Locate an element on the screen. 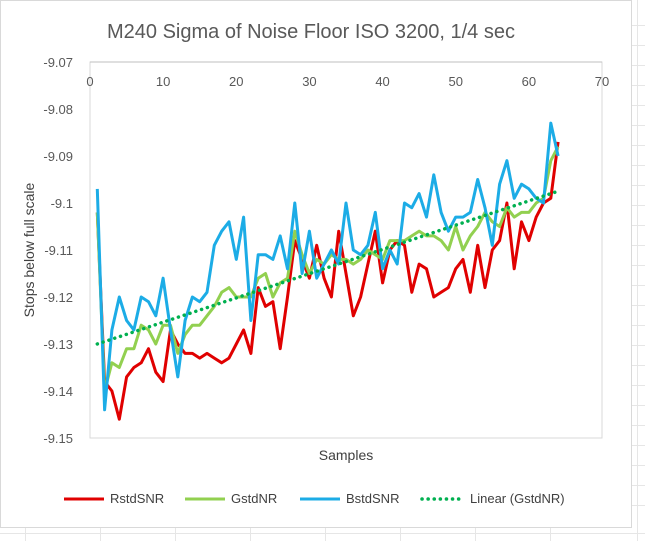  y-tick-label: -9.14 is located at coordinates (58, 391).